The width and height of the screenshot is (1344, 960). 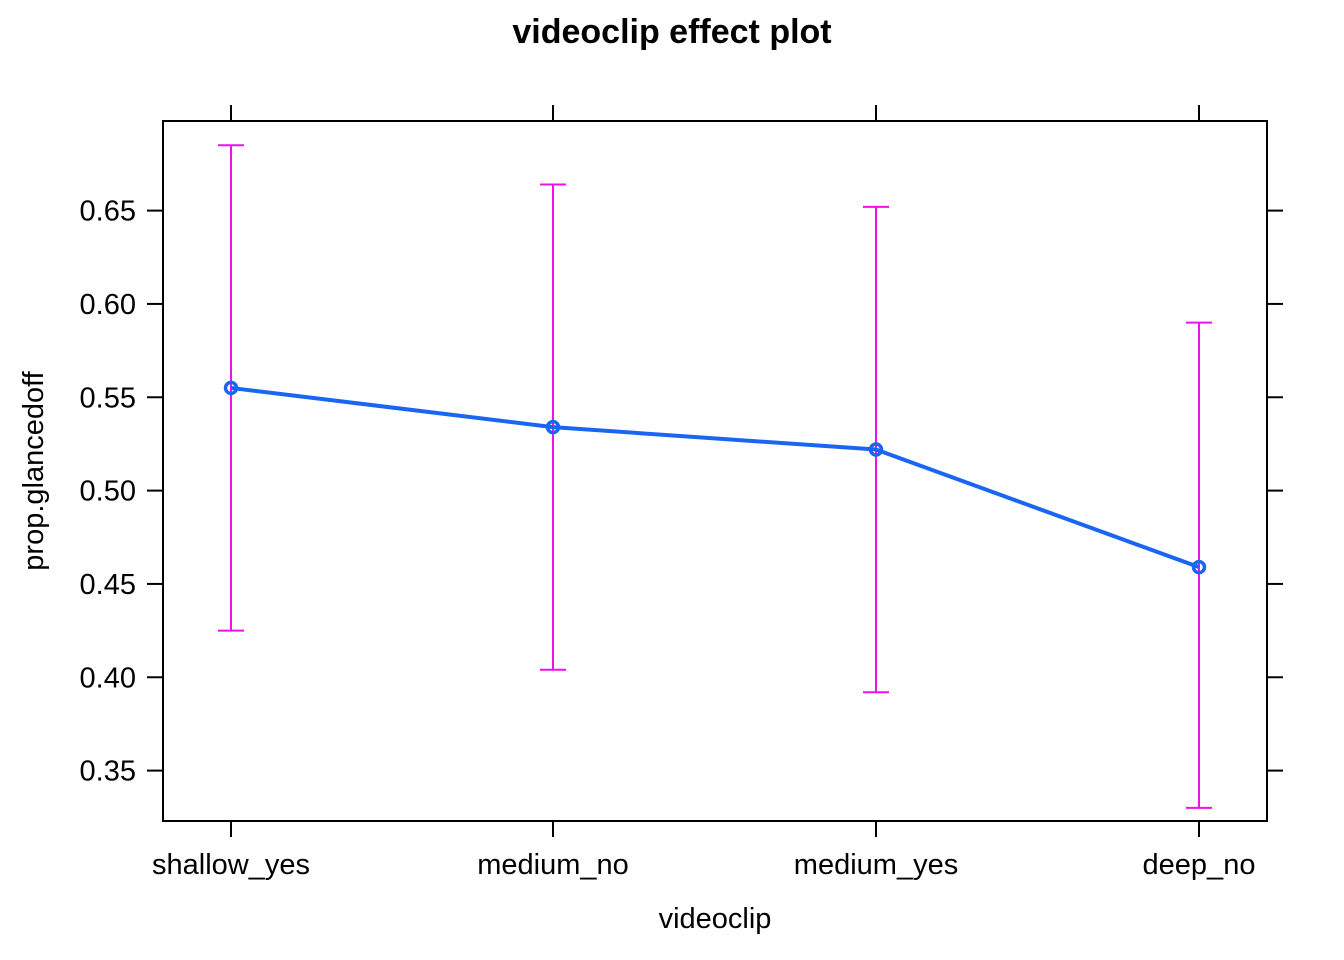 What do you see at coordinates (553, 865) in the screenshot?
I see `x-tick-label: medium_no` at bounding box center [553, 865].